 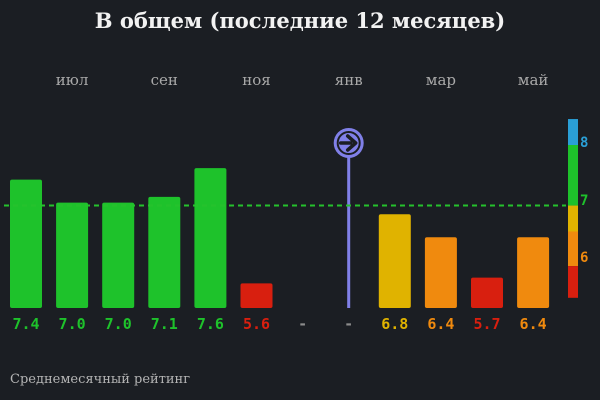 What do you see at coordinates (164, 324) in the screenshot?
I see `value-label-4: 7.1` at bounding box center [164, 324].